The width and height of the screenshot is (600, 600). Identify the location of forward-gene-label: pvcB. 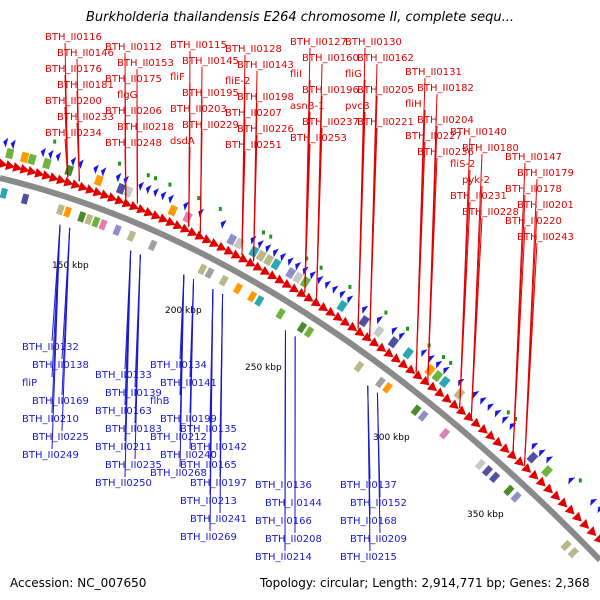
(357, 106).